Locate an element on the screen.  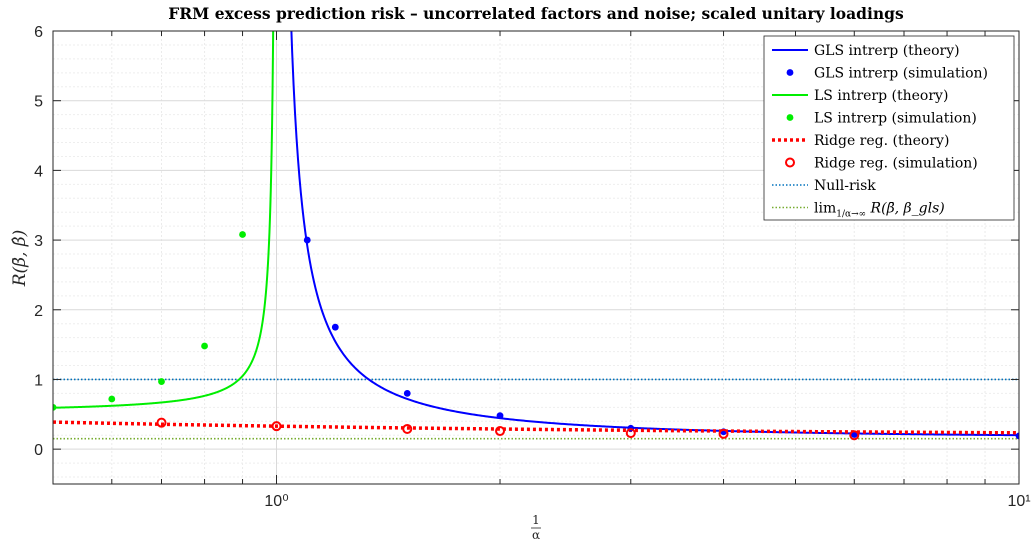
legend-entry: LS intrerp (theory) is located at coordinates (860, 96).